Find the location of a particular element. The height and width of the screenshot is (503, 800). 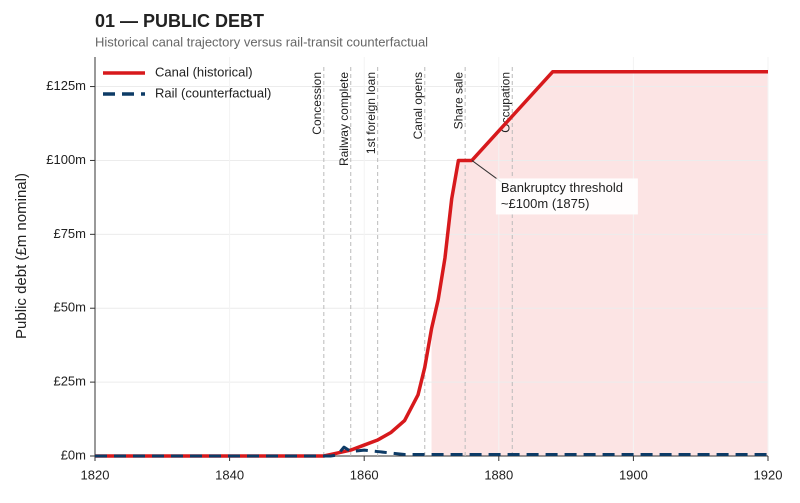

event-label: Railway complete is located at coordinates (344, 119).